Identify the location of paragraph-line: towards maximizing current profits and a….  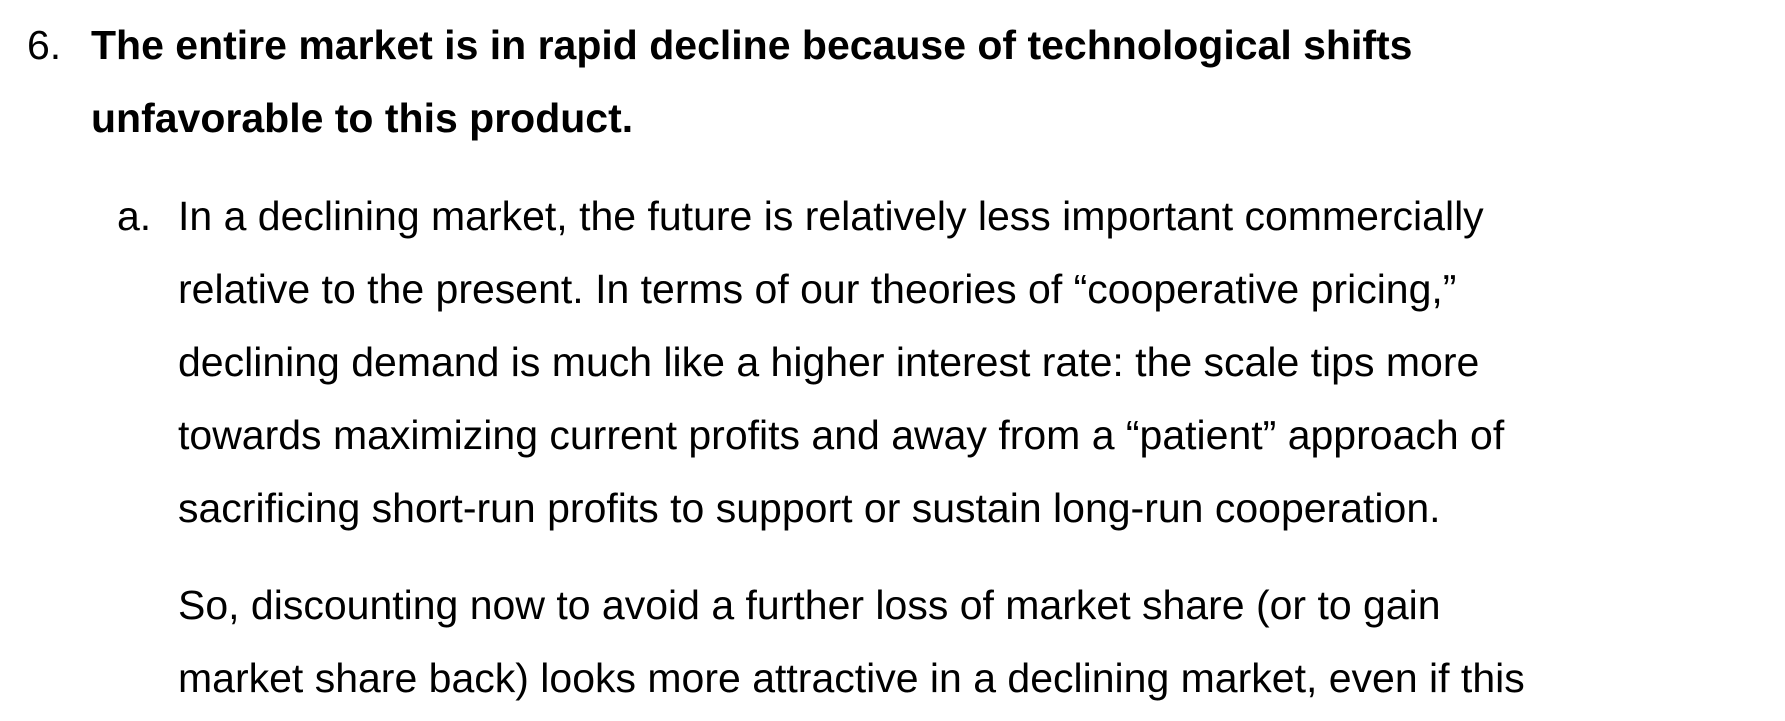
(841, 435).